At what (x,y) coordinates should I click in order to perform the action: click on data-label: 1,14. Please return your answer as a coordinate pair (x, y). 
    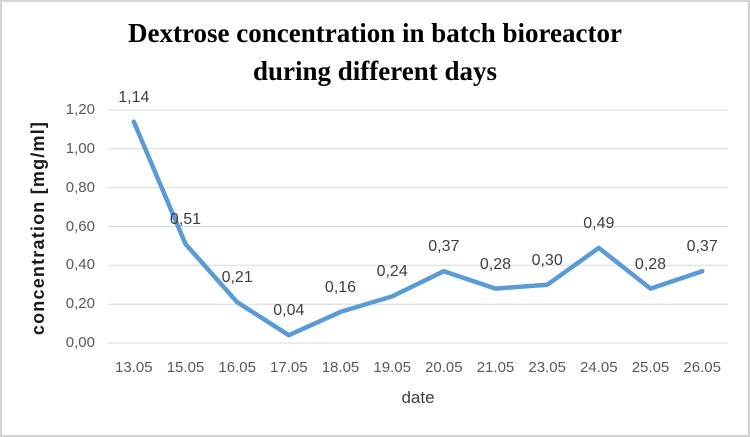
    Looking at the image, I should click on (134, 97).